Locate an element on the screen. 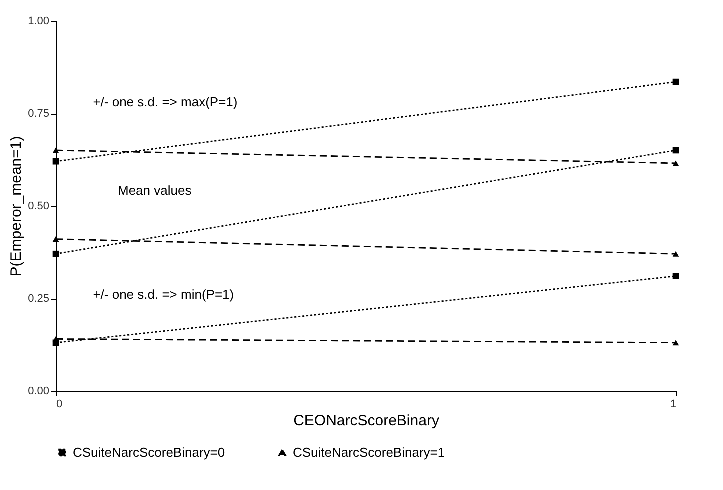 The height and width of the screenshot is (490, 723). y-tick-label: 0.00 is located at coordinates (39, 392).